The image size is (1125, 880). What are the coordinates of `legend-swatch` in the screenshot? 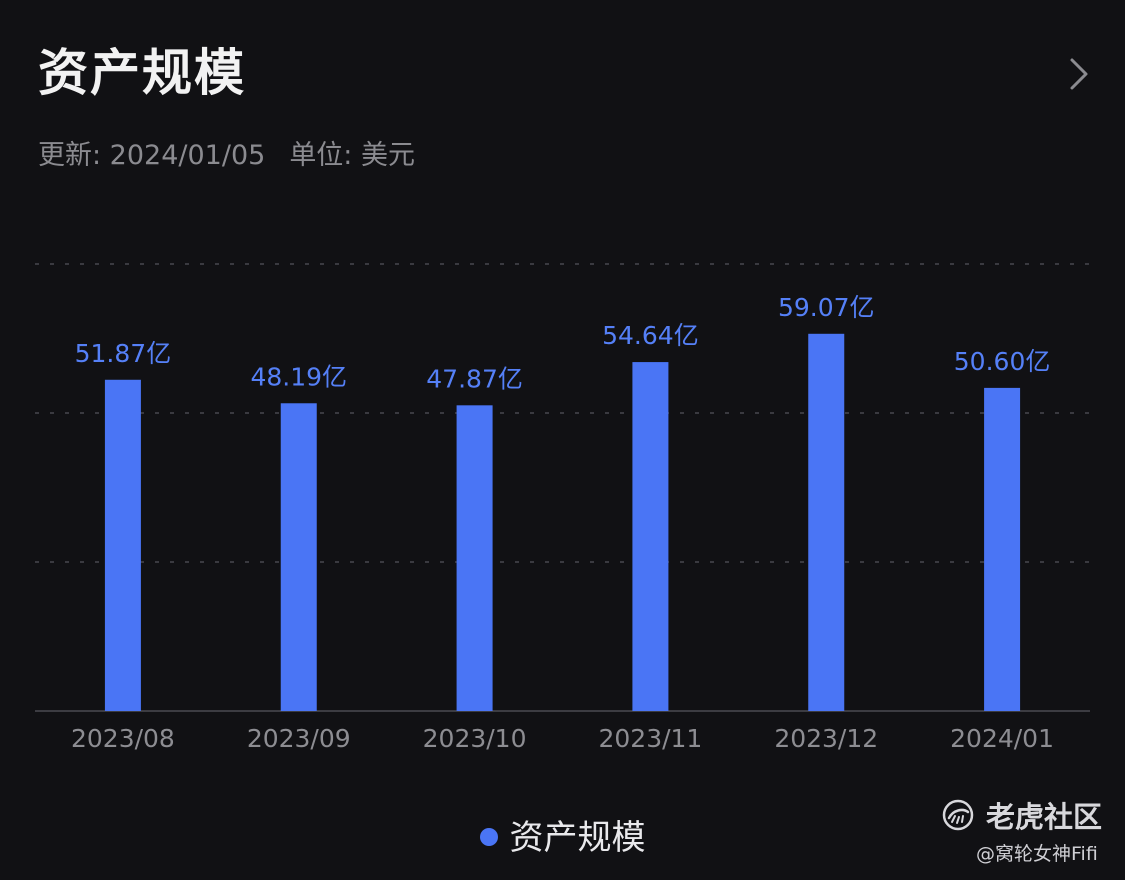 It's located at (488, 836).